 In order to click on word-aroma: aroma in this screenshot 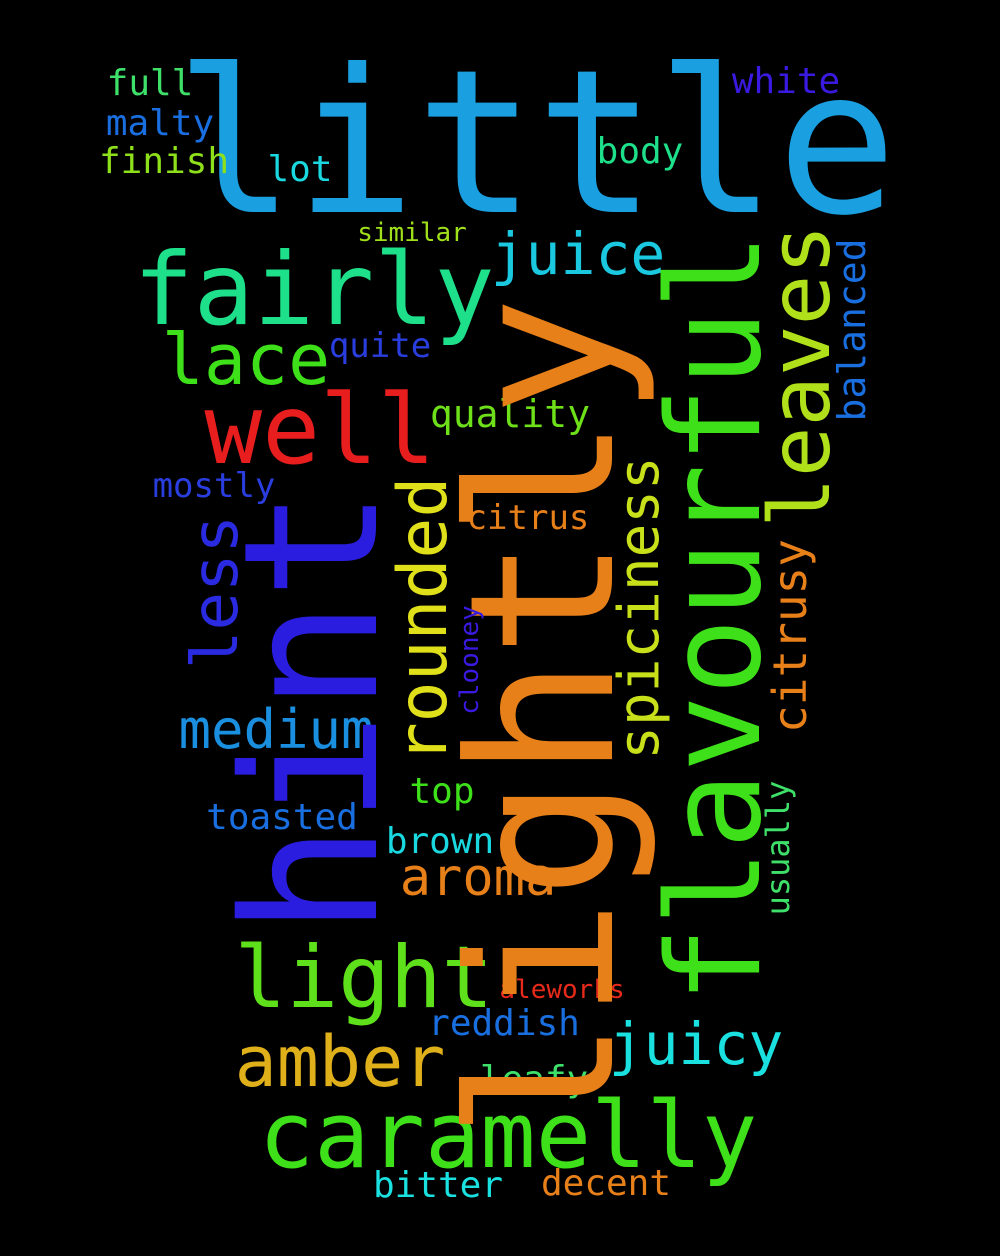, I will do `click(478, 878)`.